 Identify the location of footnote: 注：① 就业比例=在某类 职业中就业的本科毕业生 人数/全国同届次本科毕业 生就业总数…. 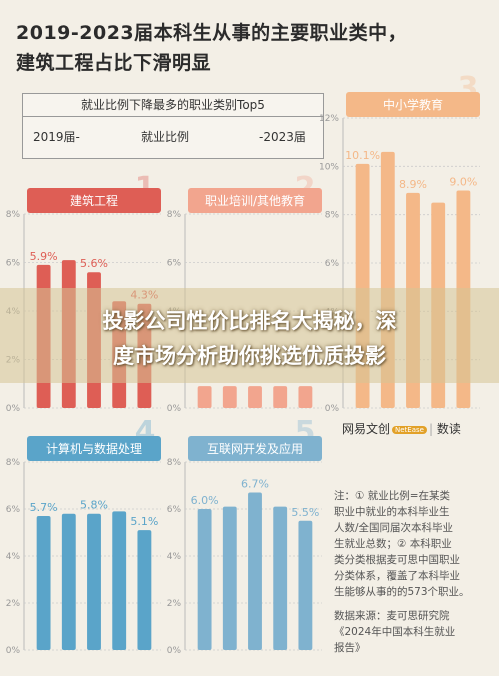
(415, 544).